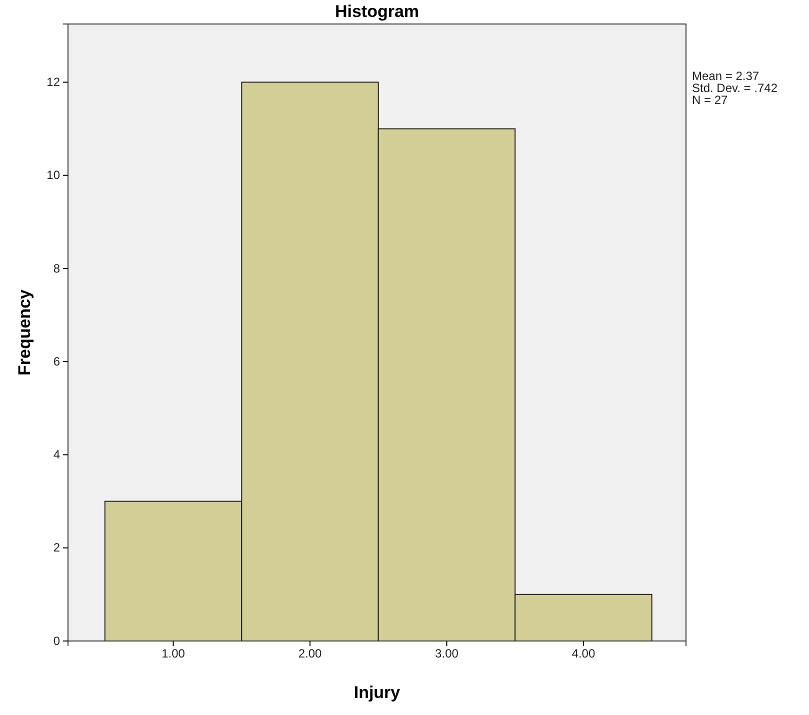 This screenshot has width=809, height=715. What do you see at coordinates (56, 547) in the screenshot?
I see `y-tick-label: 2` at bounding box center [56, 547].